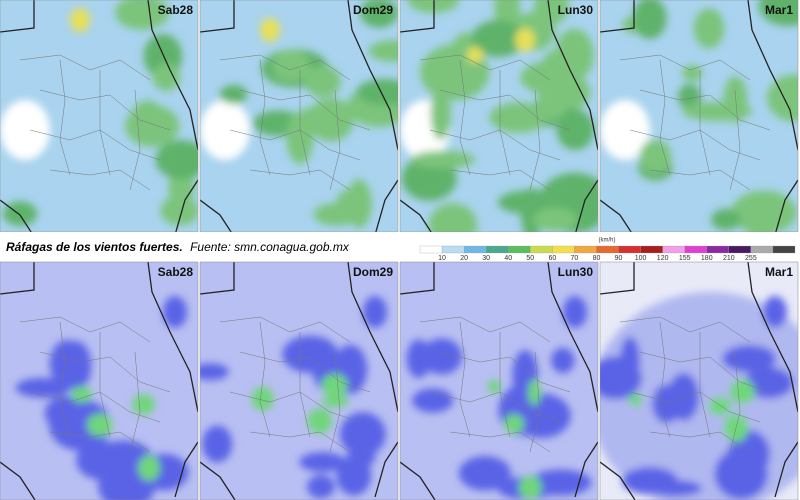  What do you see at coordinates (575, 258) in the screenshot?
I see `legend-tick: 70` at bounding box center [575, 258].